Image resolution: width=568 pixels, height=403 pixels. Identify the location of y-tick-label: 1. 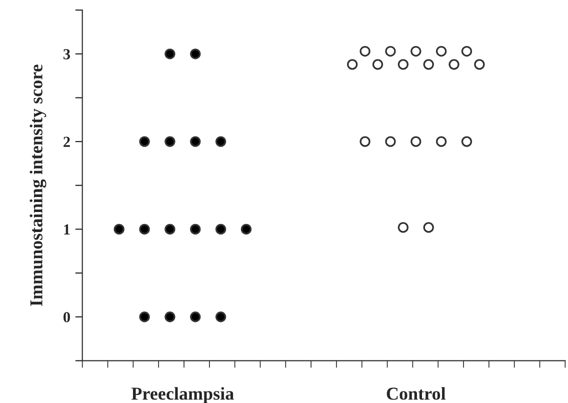
(67, 229).